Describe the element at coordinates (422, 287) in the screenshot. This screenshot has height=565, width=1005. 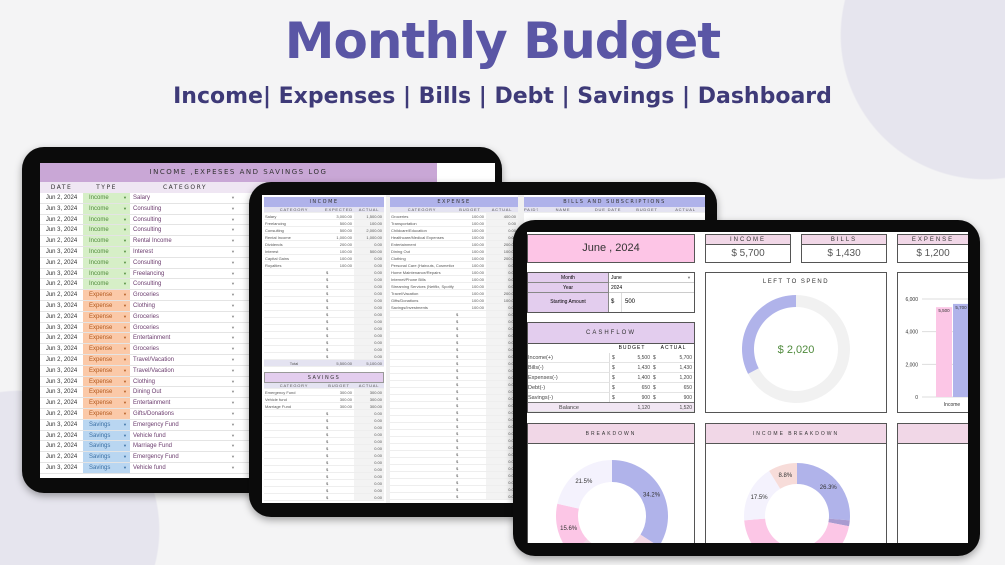
I see `expense_table-row-category: Streaming Services (Netflix, Spotify)` at that location.